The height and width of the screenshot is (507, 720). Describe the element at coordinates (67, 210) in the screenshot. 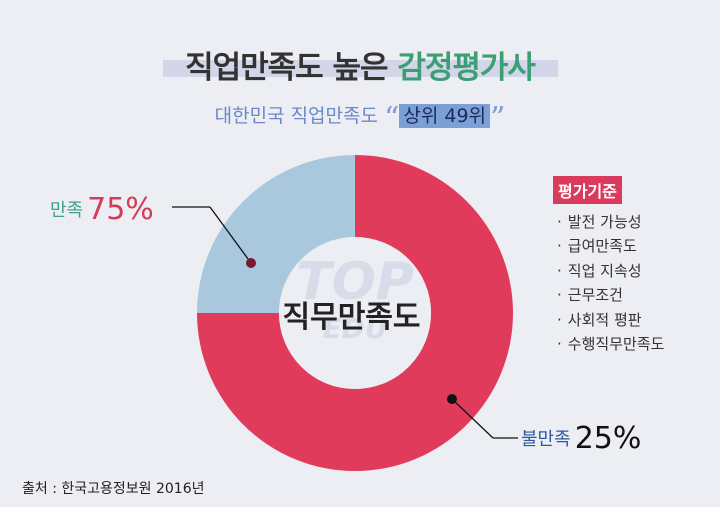

I see `satisfied-category-label: 만족` at that location.